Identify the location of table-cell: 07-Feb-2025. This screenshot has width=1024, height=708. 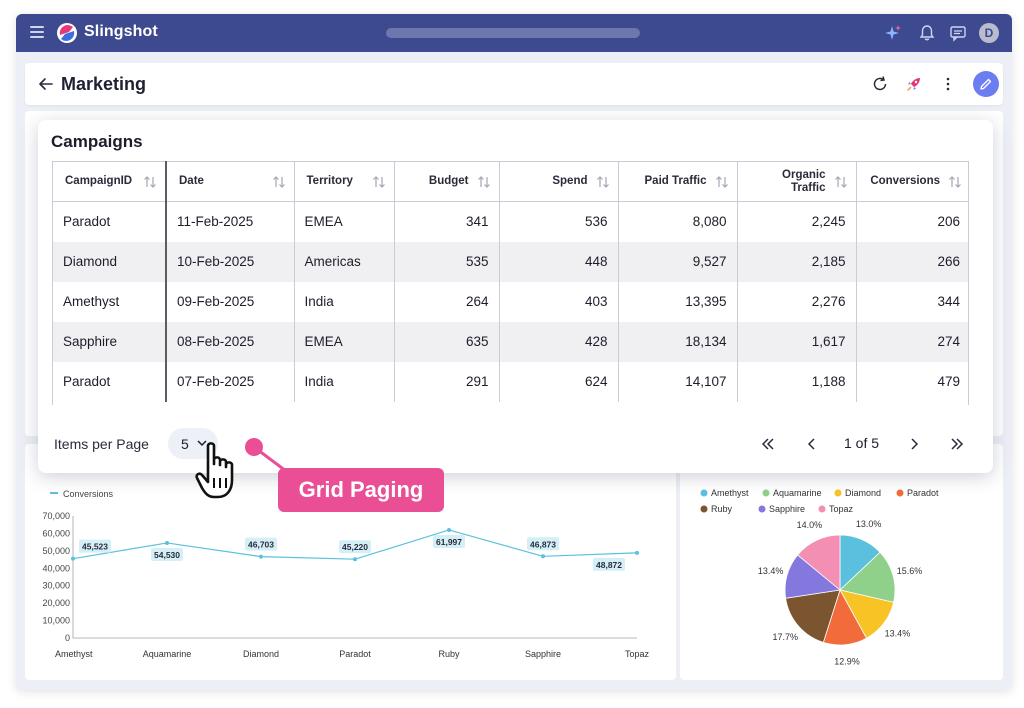
(230, 381).